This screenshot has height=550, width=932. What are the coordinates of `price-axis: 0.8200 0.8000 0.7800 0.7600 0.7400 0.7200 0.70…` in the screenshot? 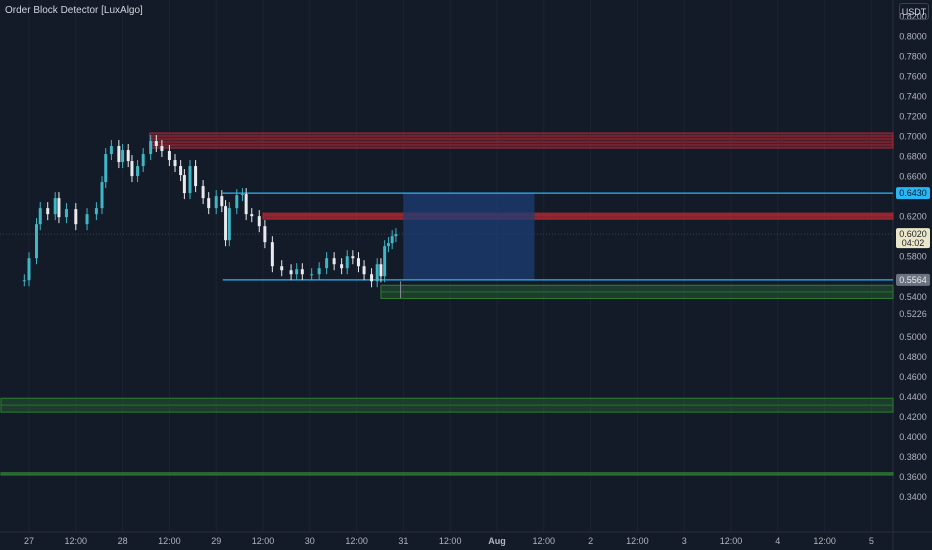 It's located at (913, 256).